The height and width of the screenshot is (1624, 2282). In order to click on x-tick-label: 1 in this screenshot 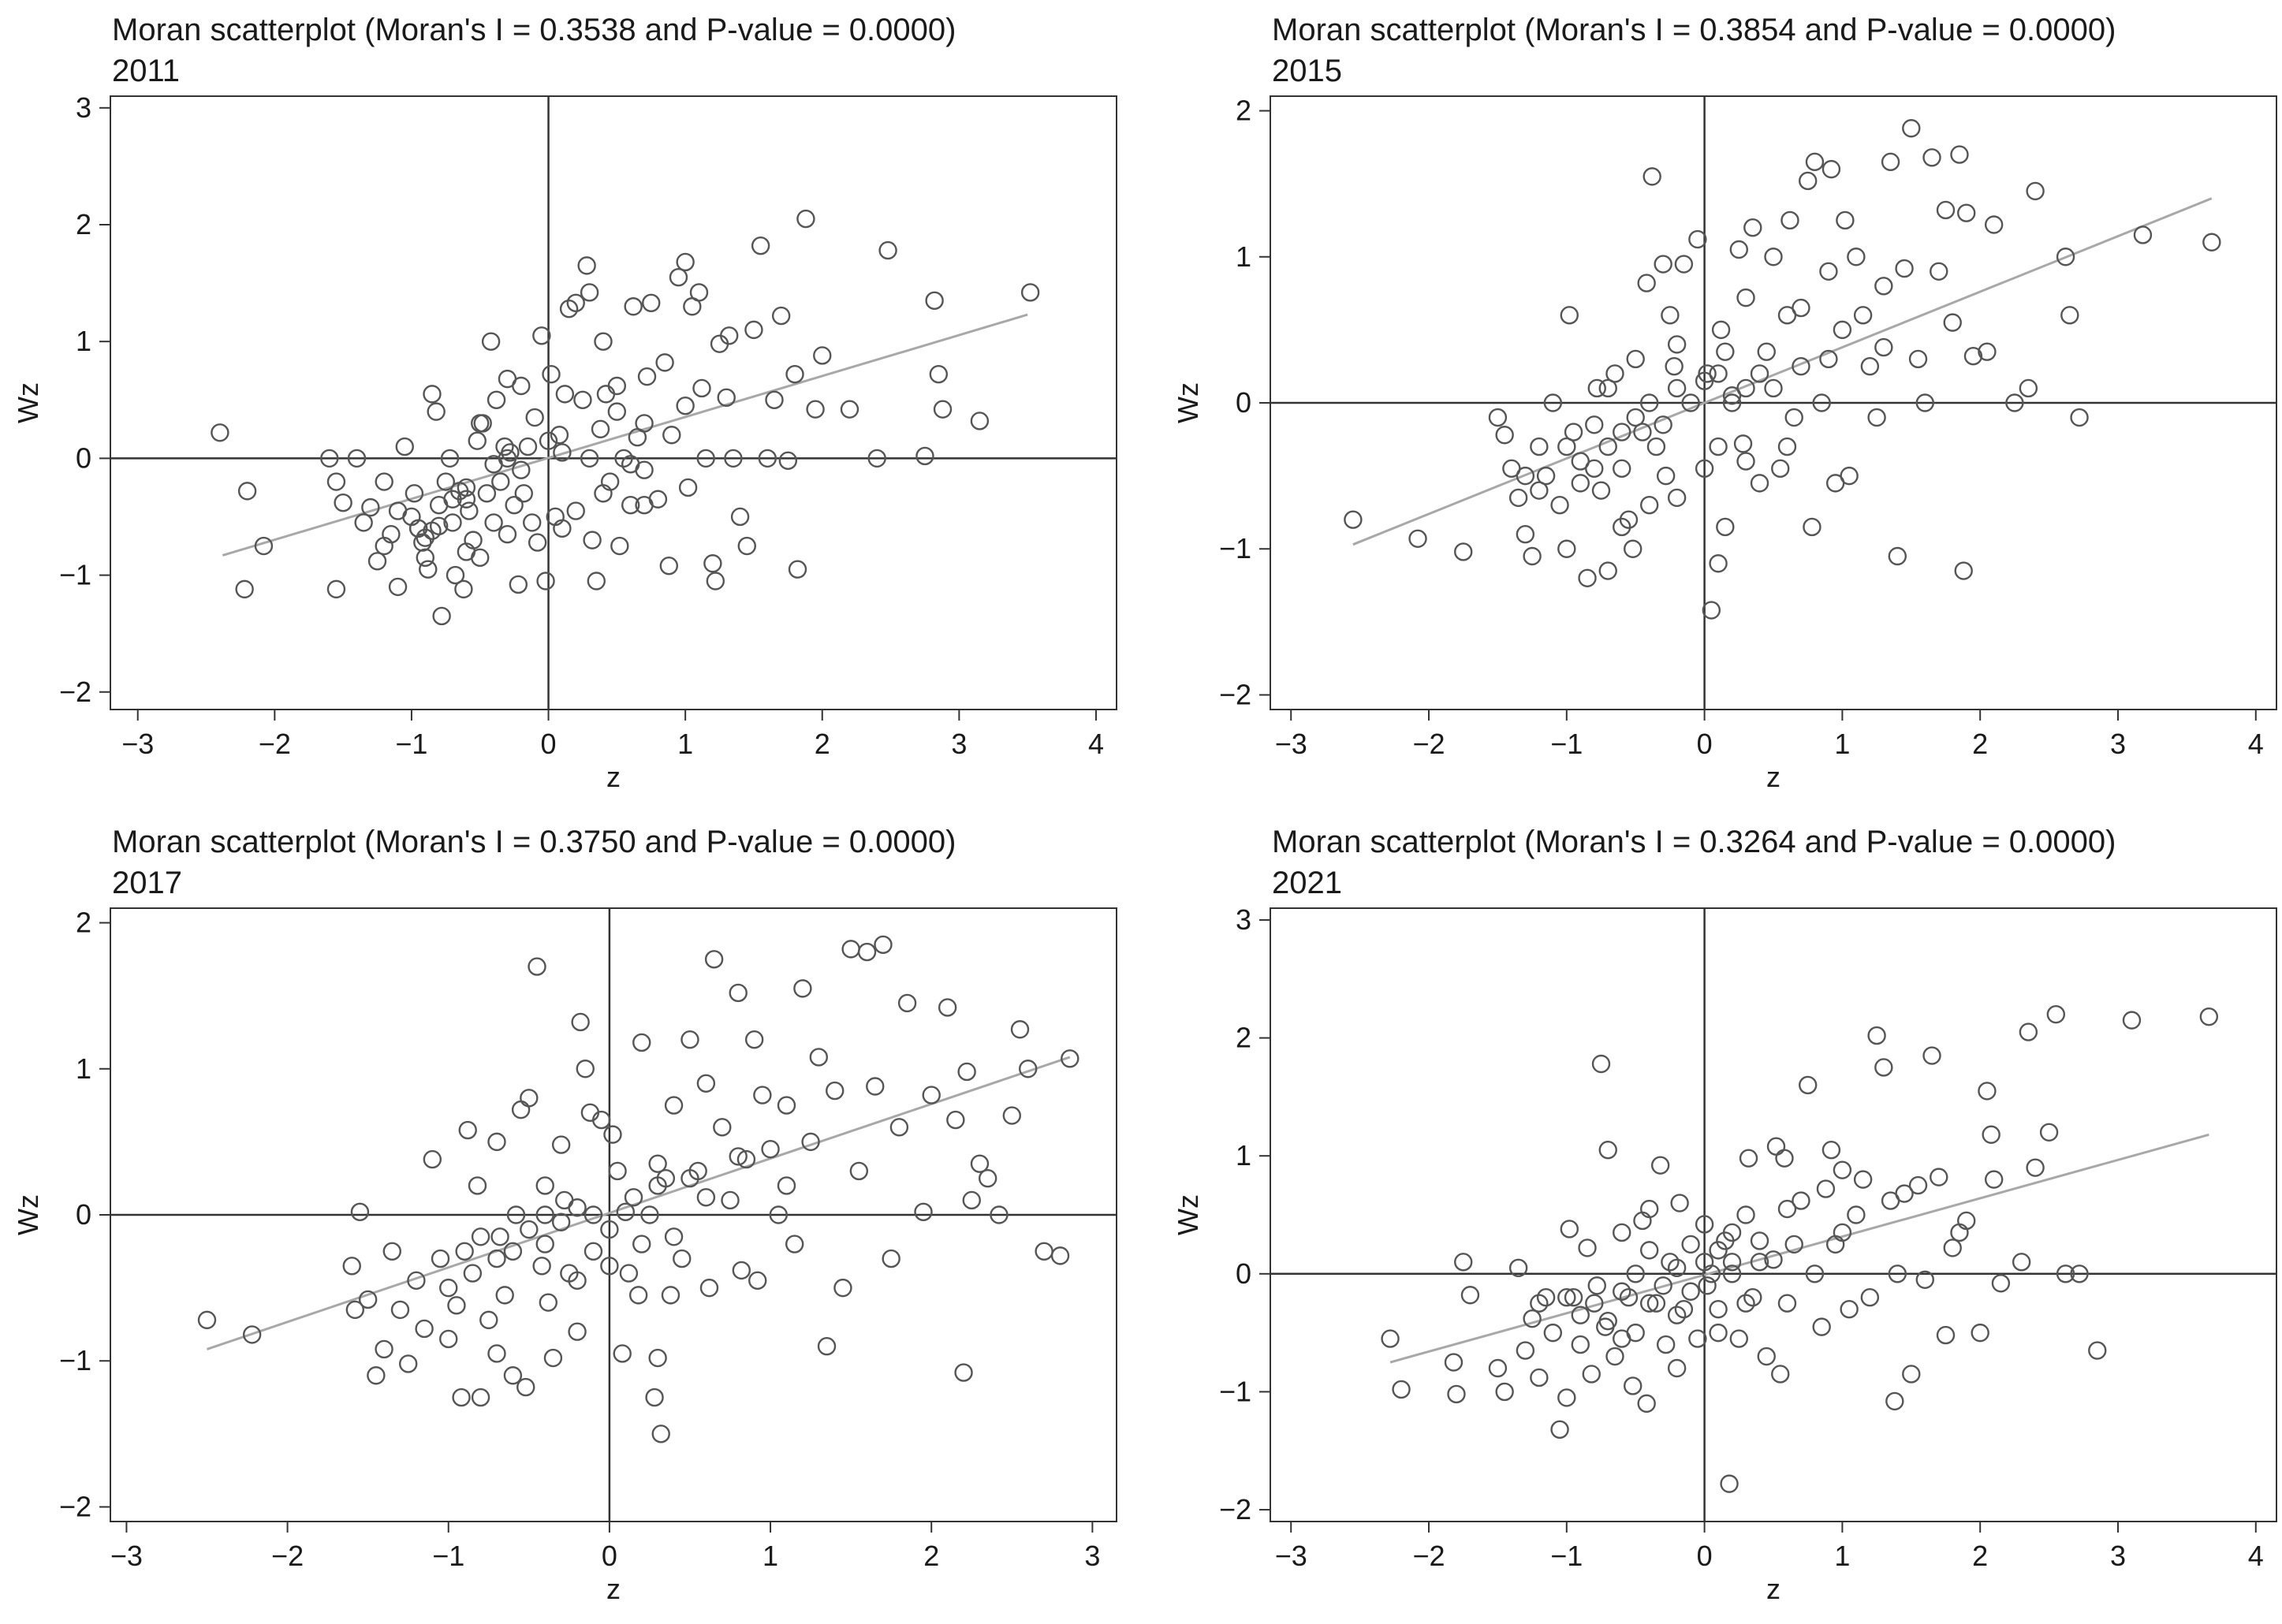, I will do `click(1842, 744)`.